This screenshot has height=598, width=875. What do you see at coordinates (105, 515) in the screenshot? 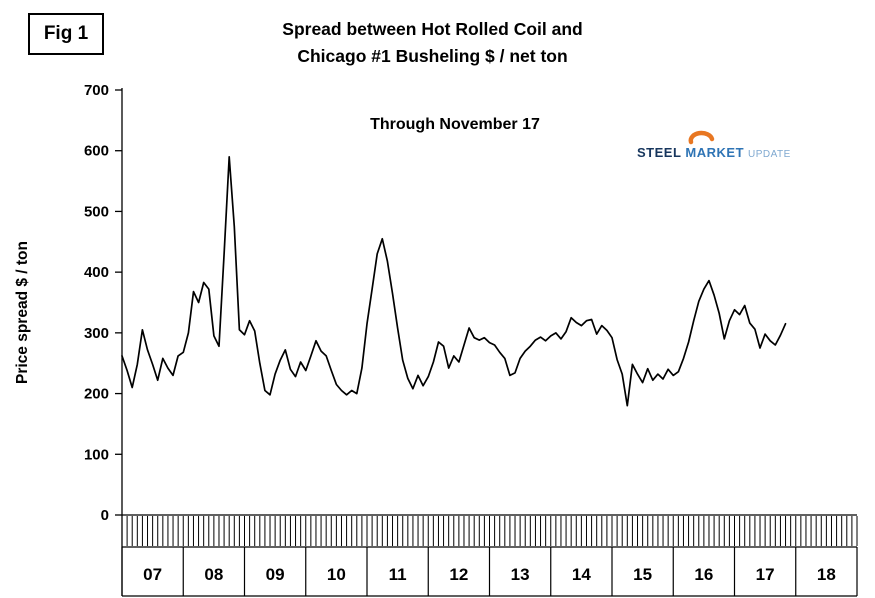
I see `svg-text: 0` at bounding box center [105, 515].